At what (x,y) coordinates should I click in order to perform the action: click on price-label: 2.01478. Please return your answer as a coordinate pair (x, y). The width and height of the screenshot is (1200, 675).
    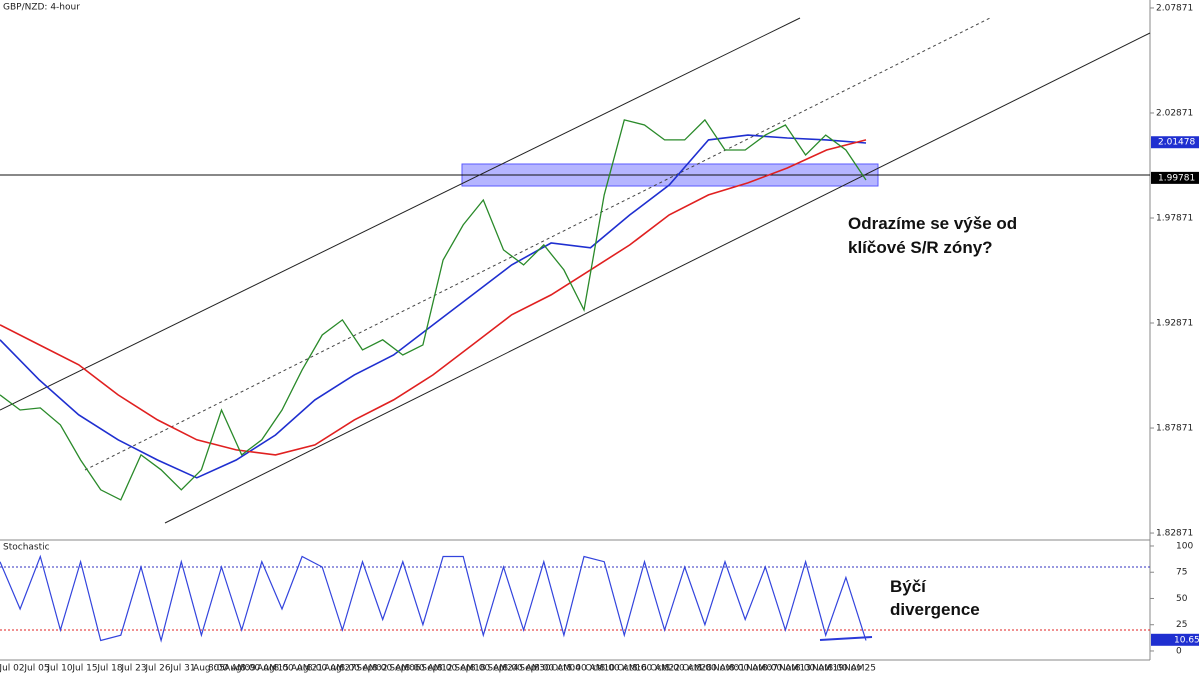
    Looking at the image, I should click on (1176, 143).